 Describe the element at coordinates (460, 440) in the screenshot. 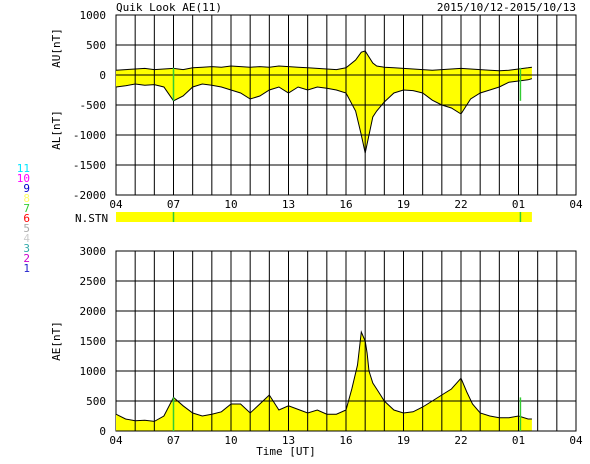

I see `ae-xtick-label: 22` at that location.